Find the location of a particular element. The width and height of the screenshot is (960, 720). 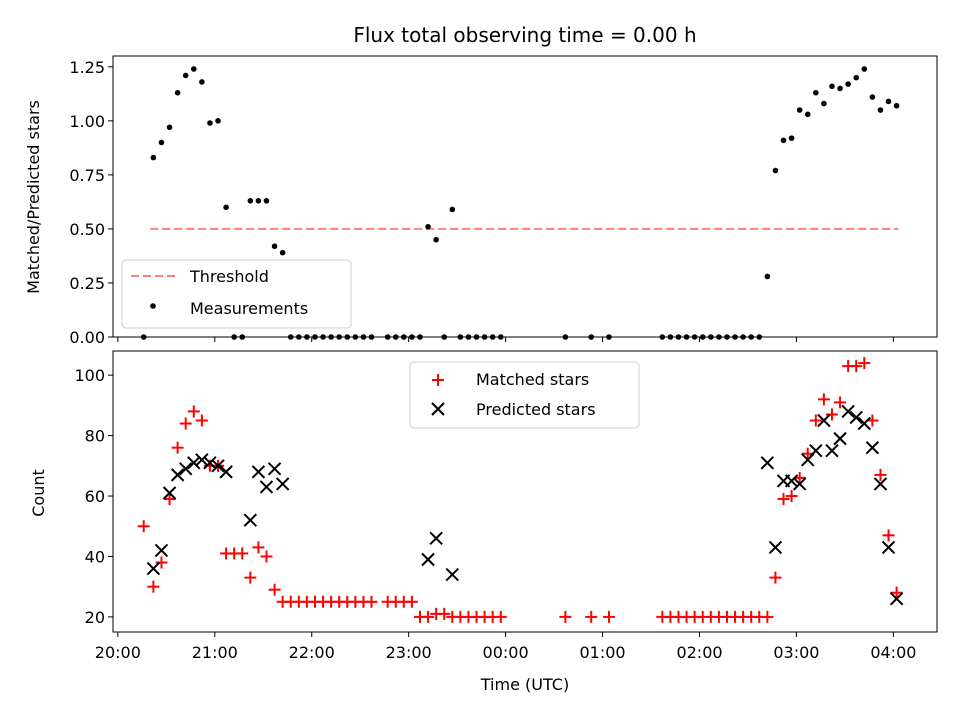

bottom-y-ticks: 20 40 60 80 100 is located at coordinates (93, 496).